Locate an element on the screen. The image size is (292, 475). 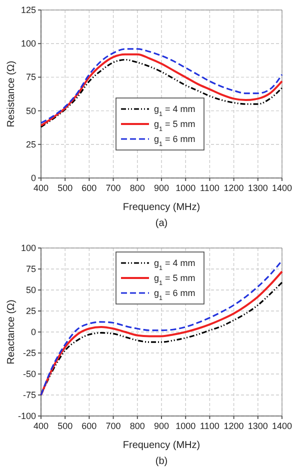
text: (a) is located at coordinates (161, 223).